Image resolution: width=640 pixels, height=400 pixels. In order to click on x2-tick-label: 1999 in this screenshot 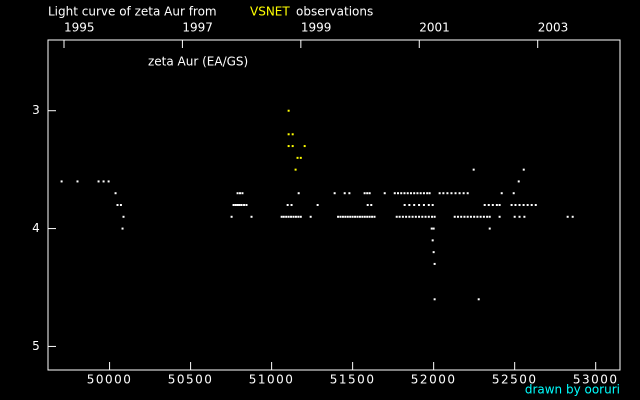, I will do `click(316, 28)`.